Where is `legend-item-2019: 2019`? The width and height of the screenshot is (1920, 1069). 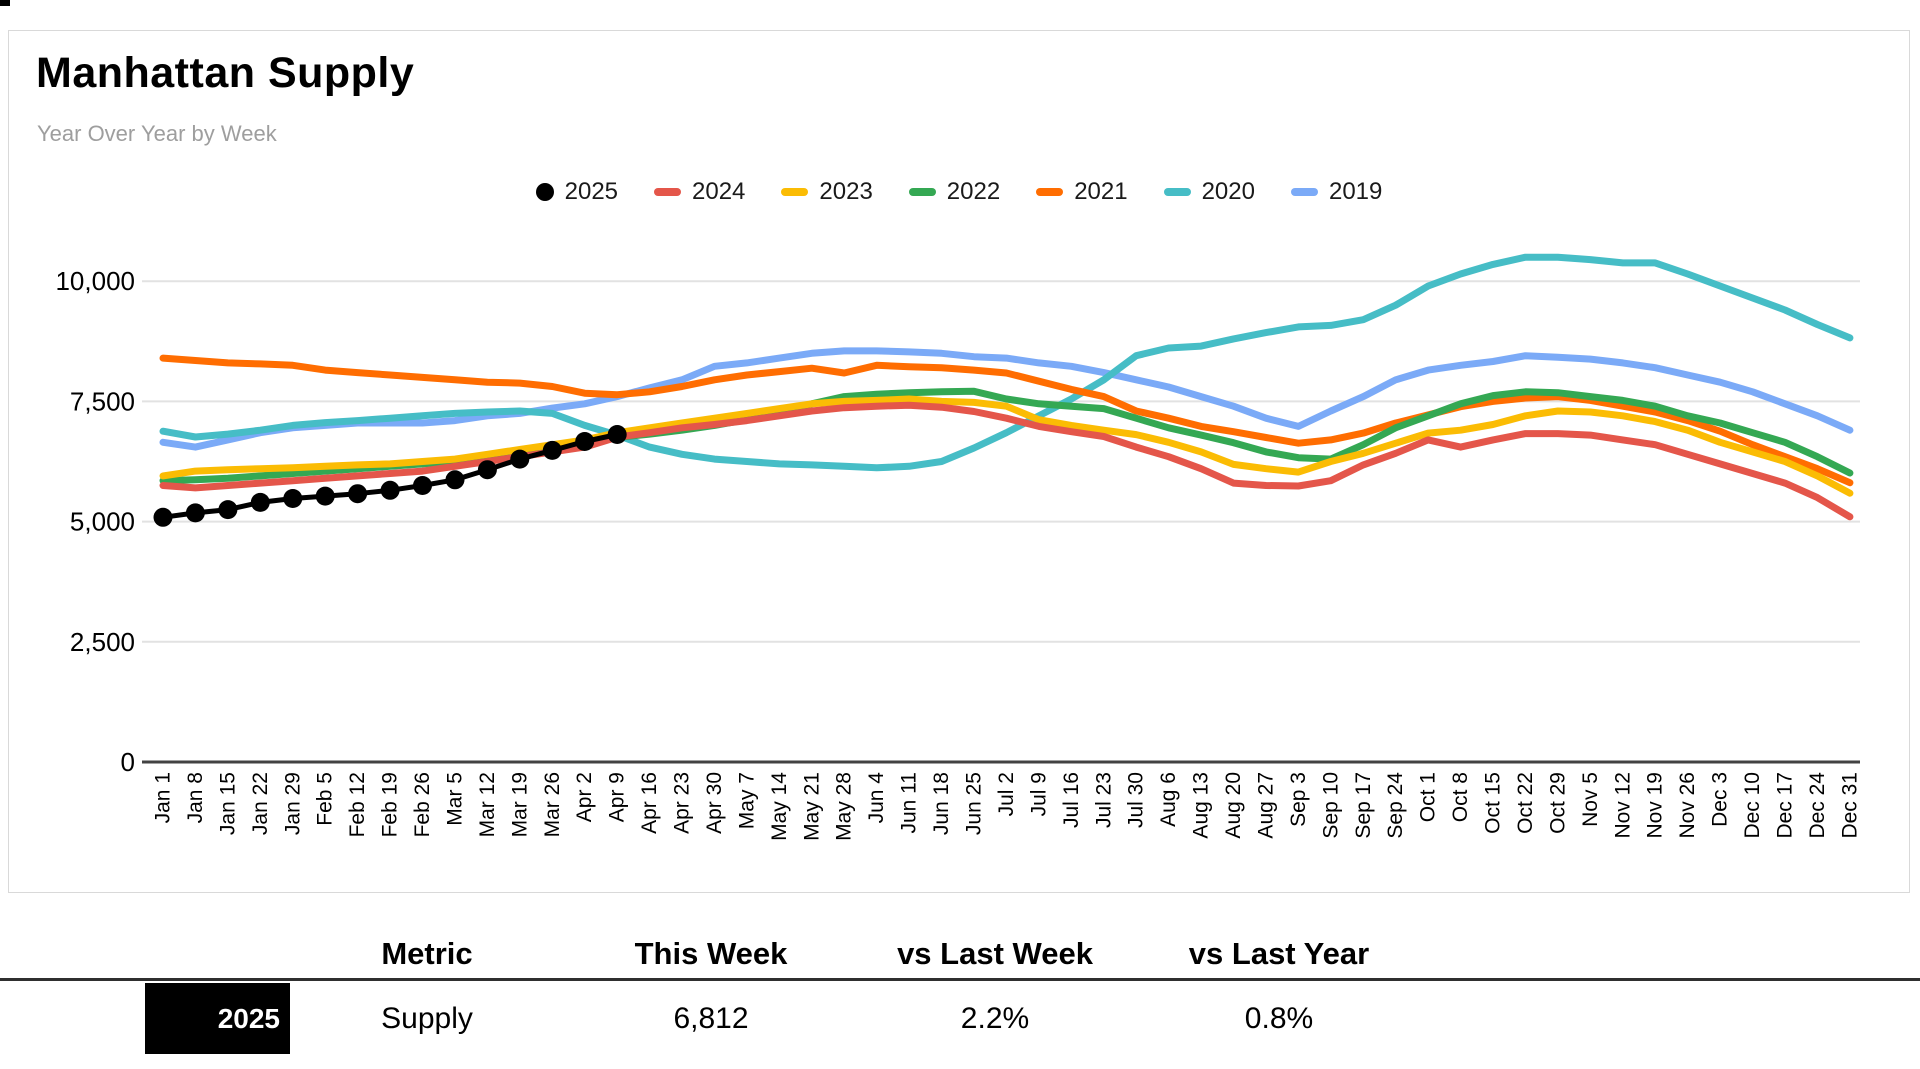 legend-item-2019: 2019 is located at coordinates (1336, 192).